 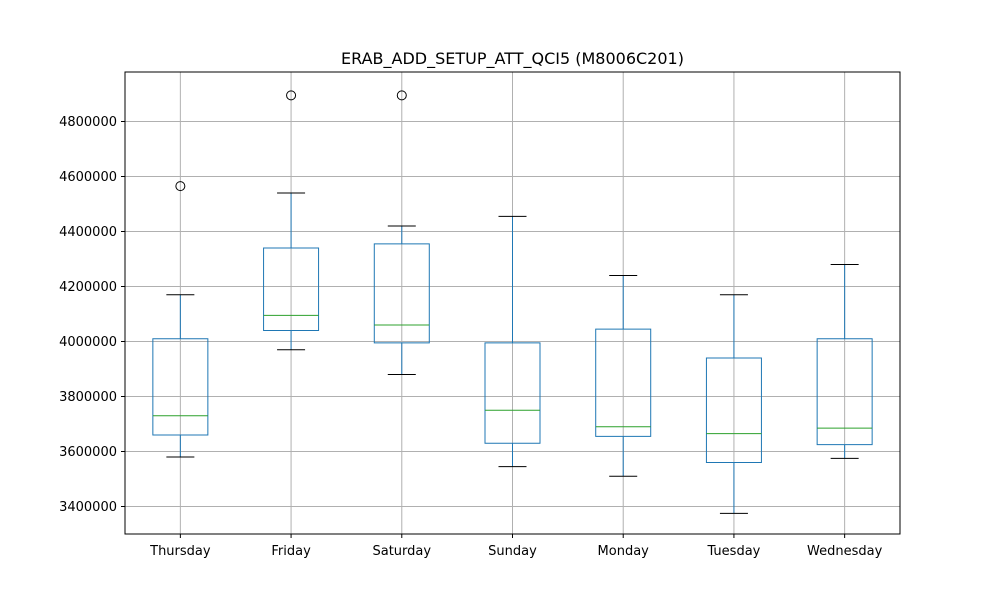 I want to click on y-tick-label: 4800000, so click(x=88, y=122).